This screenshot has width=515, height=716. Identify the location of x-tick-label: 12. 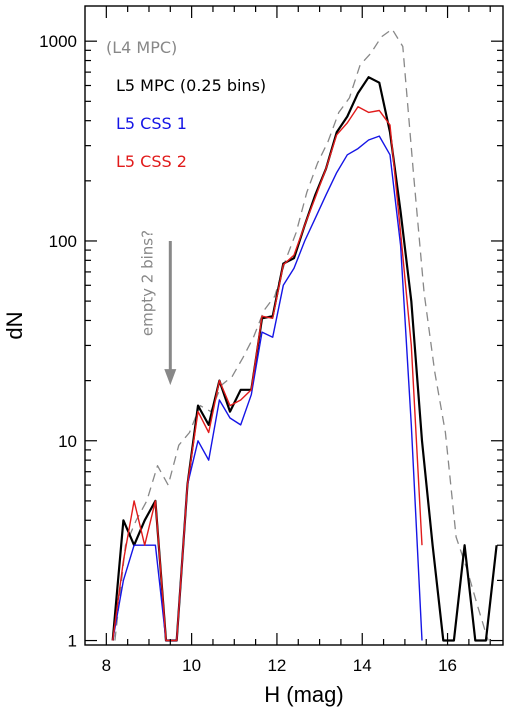
(276, 665).